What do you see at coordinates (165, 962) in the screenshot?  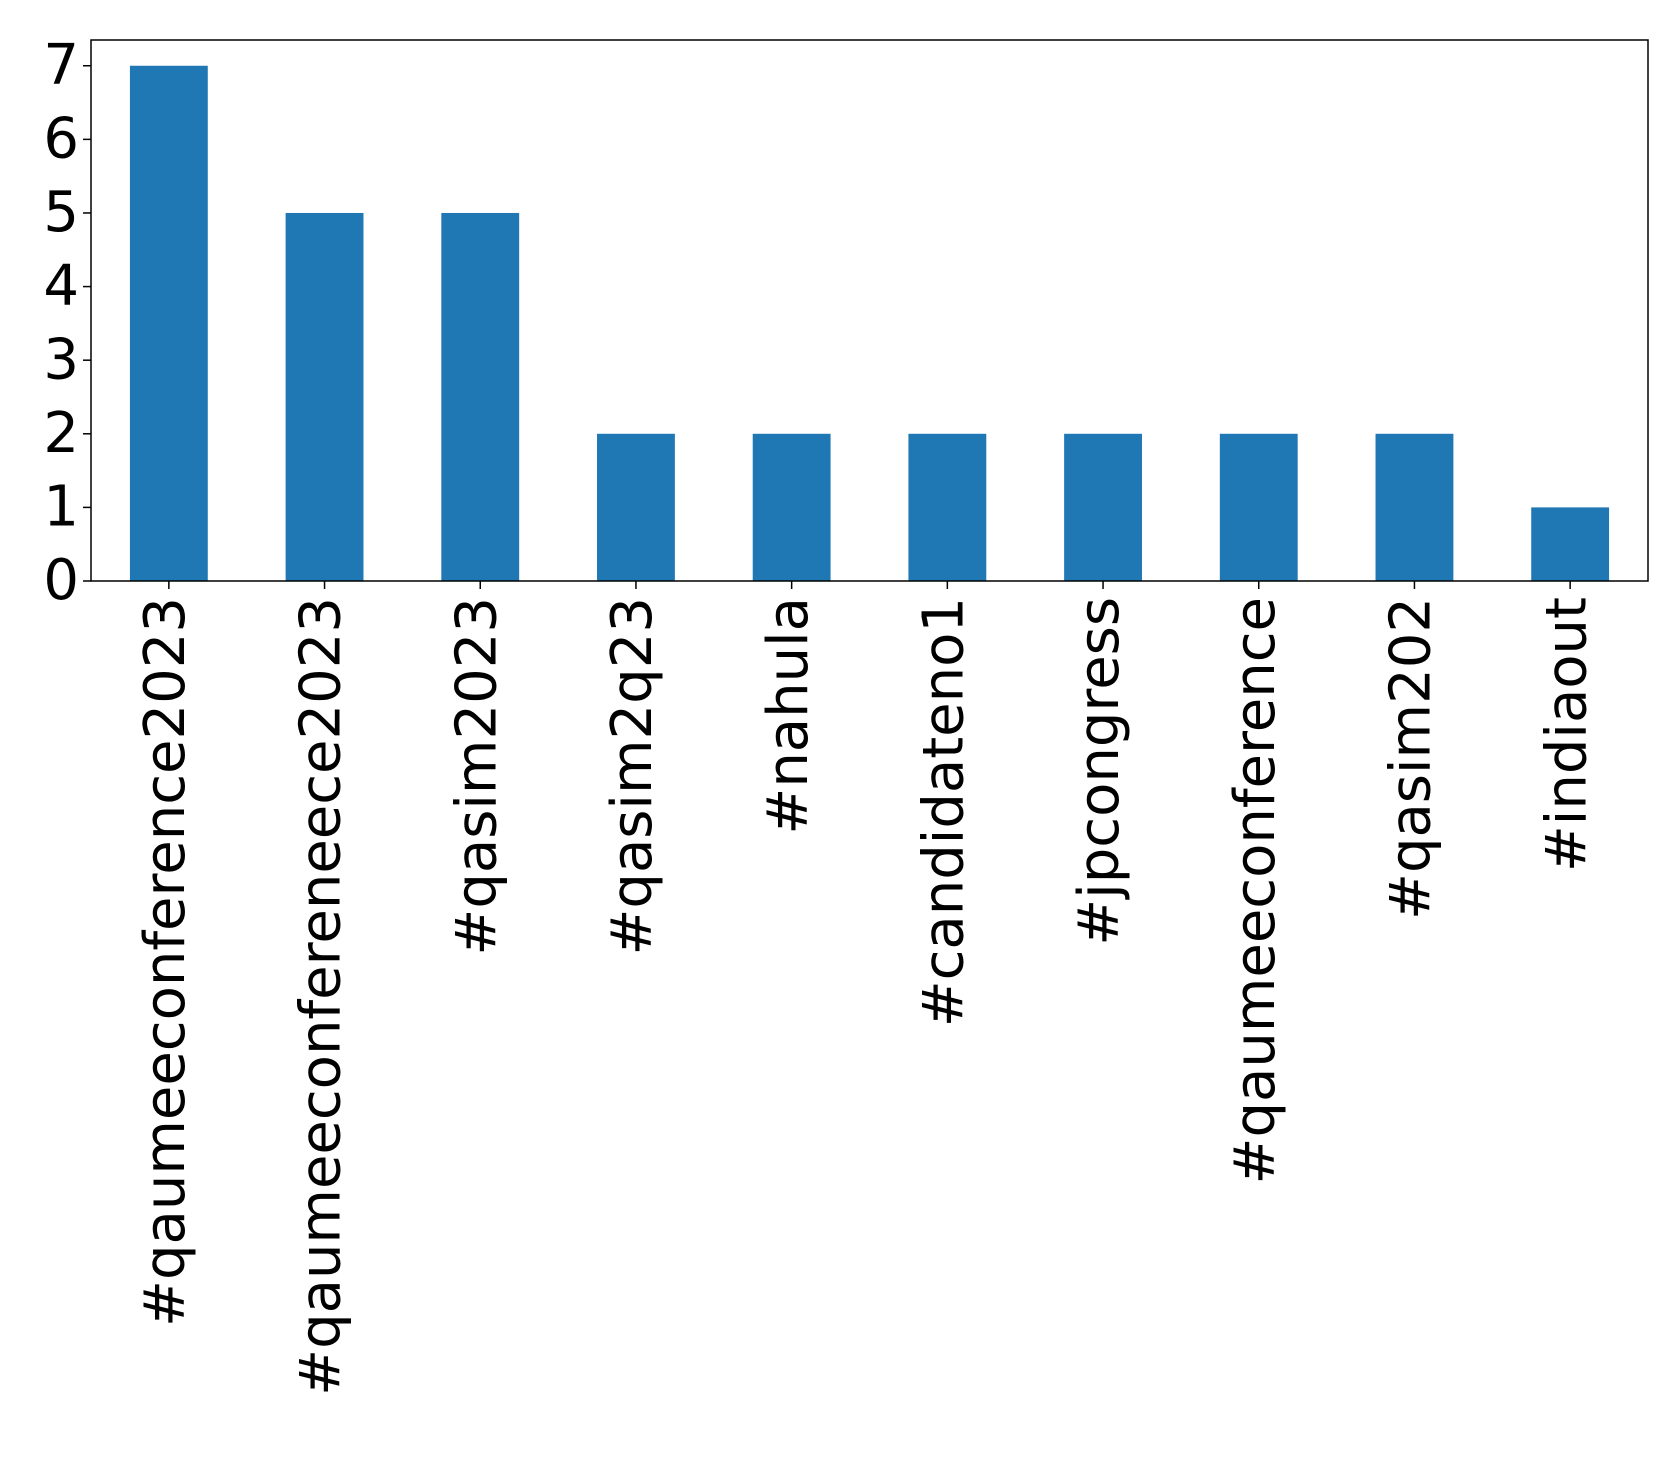 I see `x-tick-label: #qaumeeconference2023` at bounding box center [165, 962].